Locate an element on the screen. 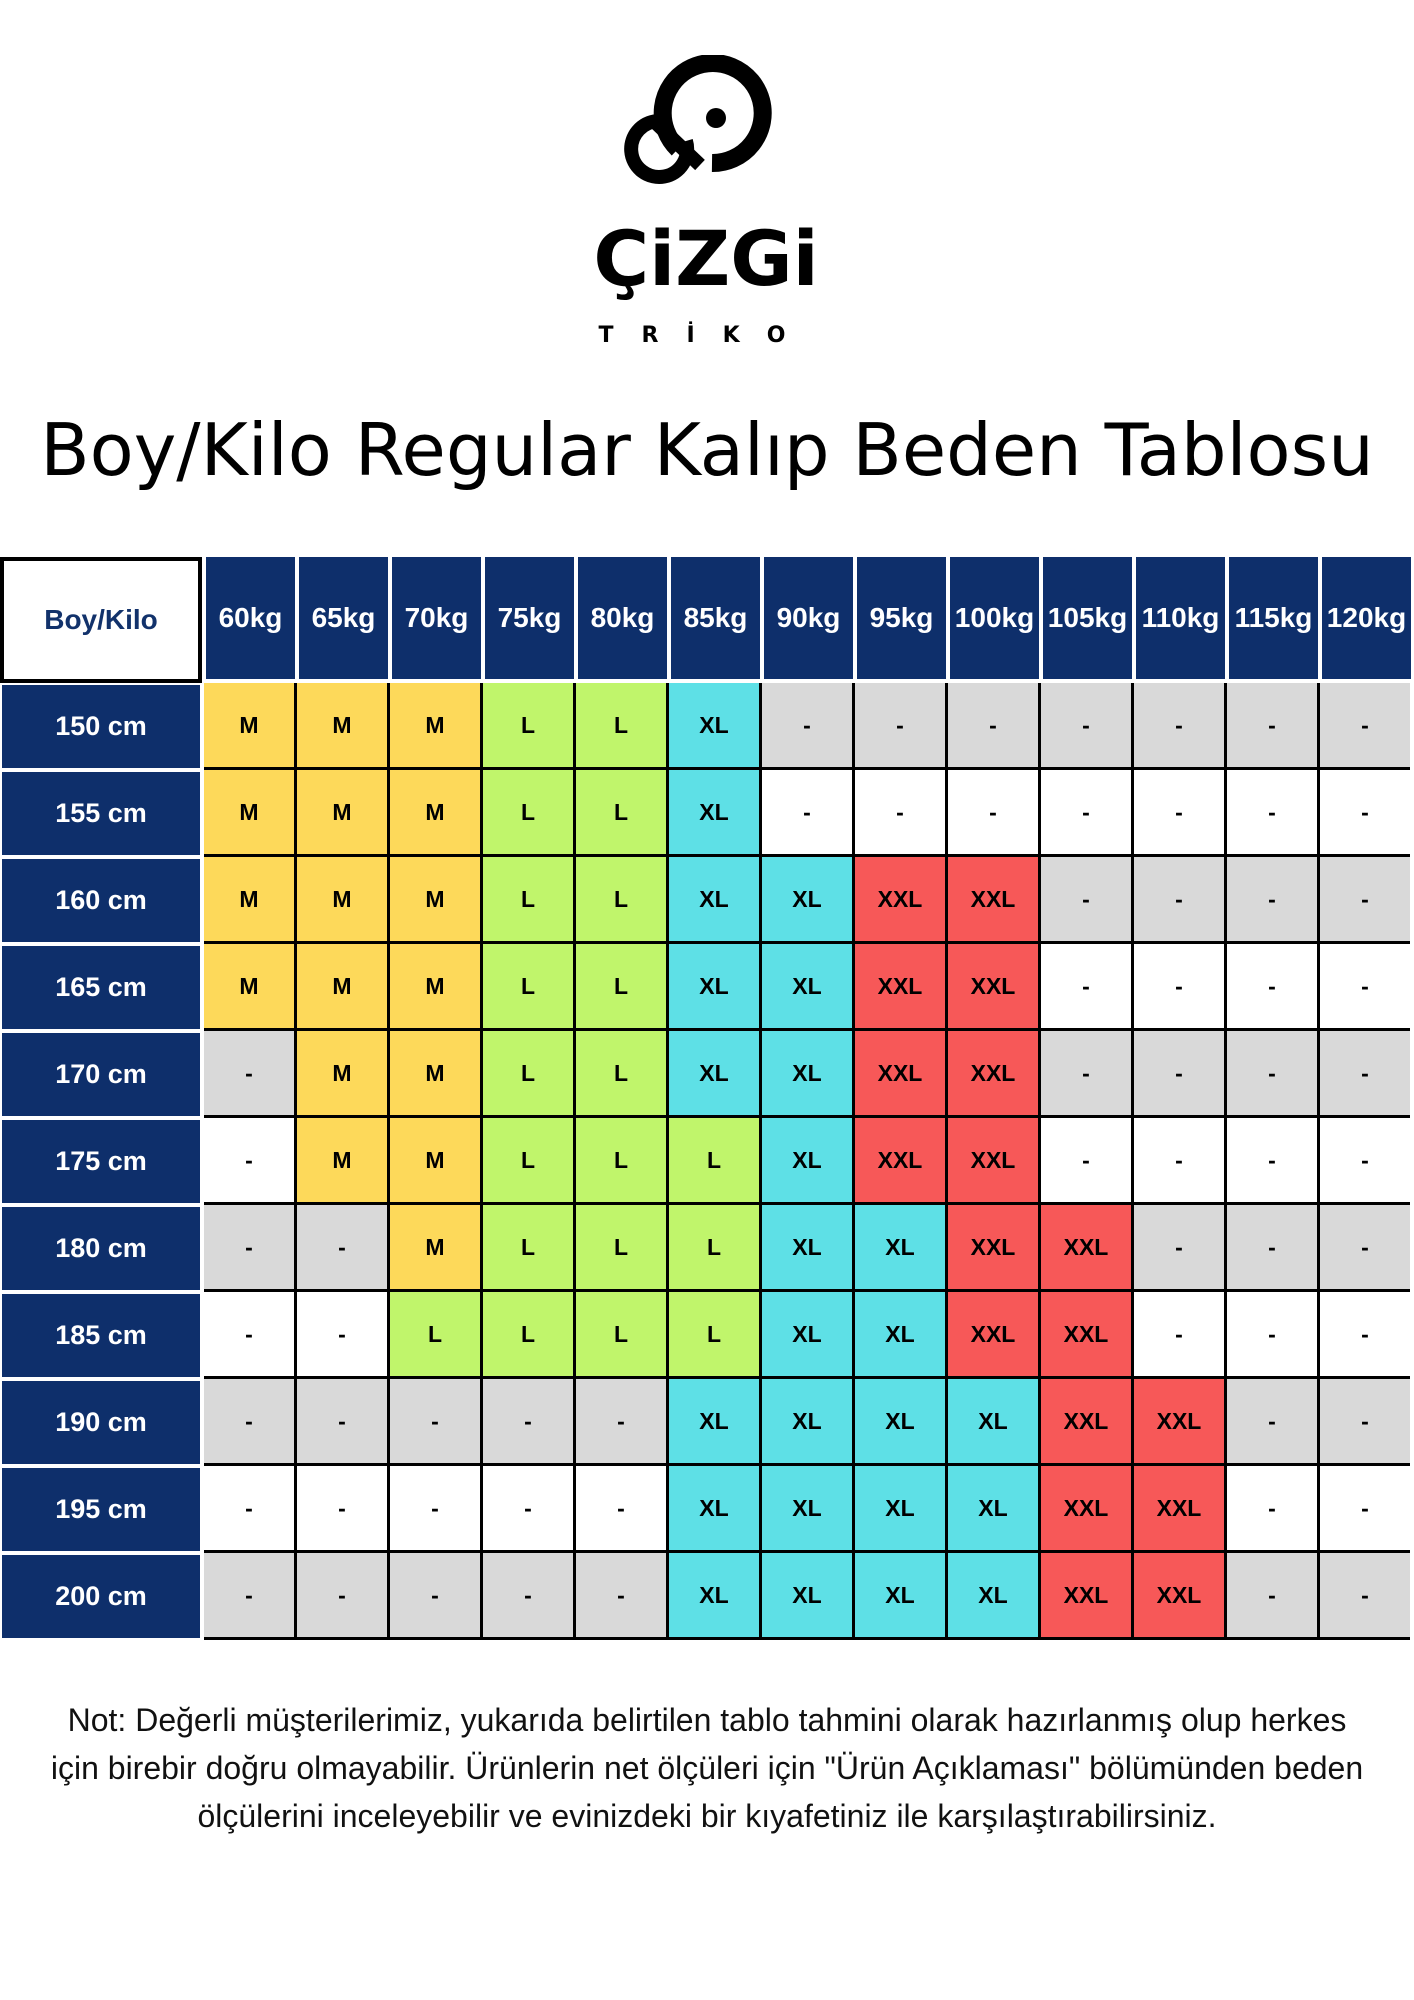 The width and height of the screenshot is (1414, 2000). page-title: Boy/Kilo Regular Kalıp Beden Tablosu is located at coordinates (707, 450).